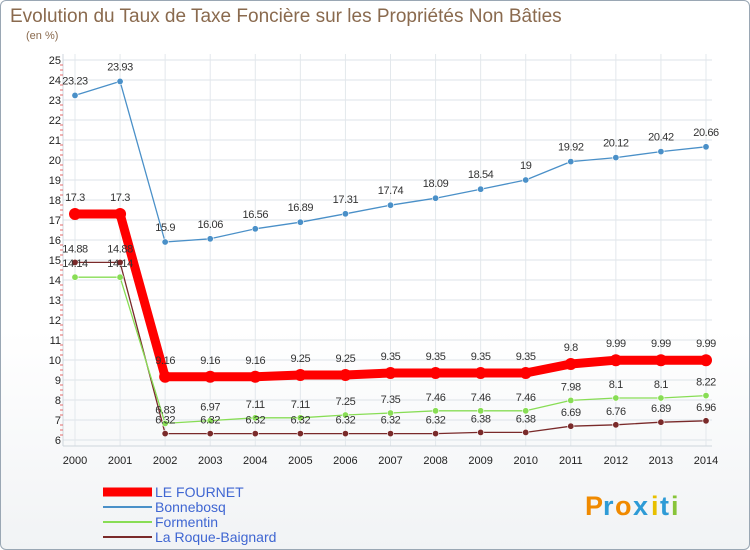  Describe the element at coordinates (571, 461) in the screenshot. I see `x-tick-label: 2011` at that location.